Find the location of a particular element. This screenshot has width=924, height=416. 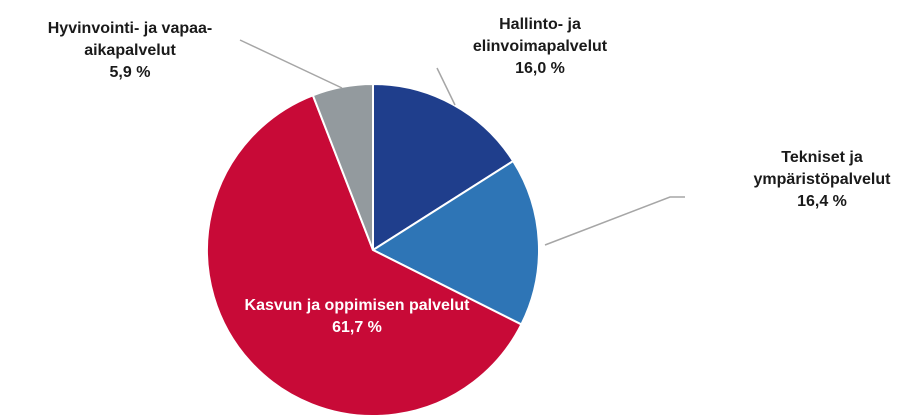

value-label: 5,9 % is located at coordinates (130, 72).